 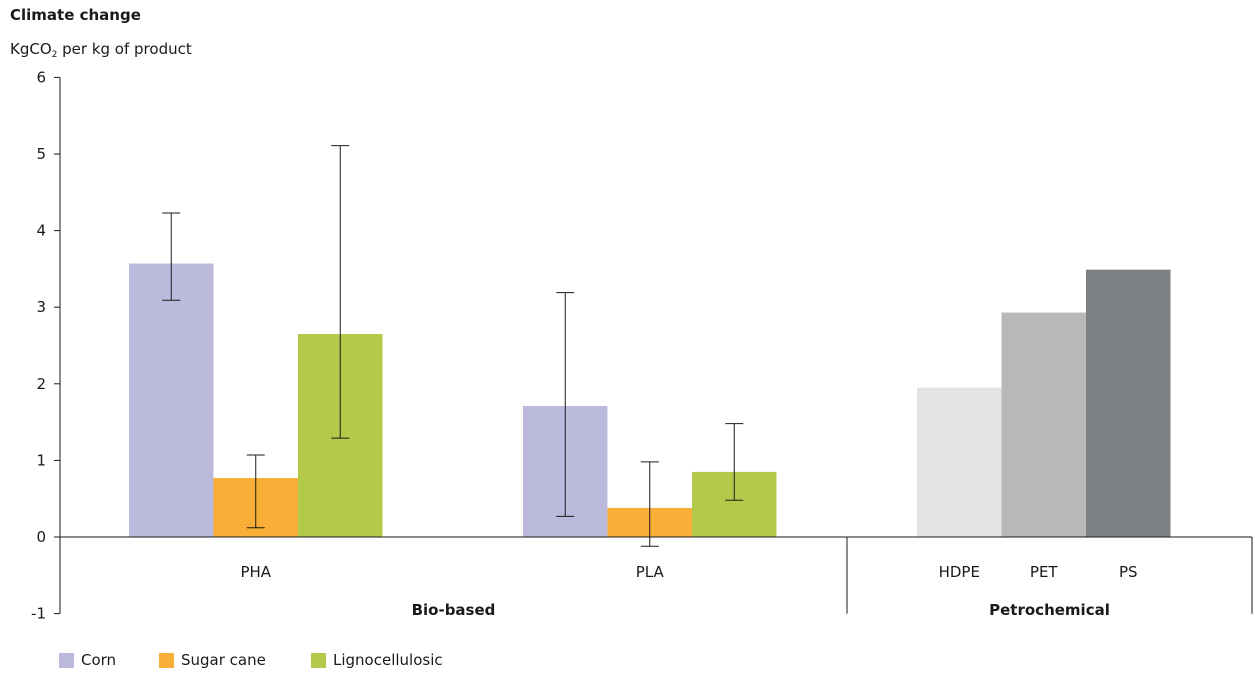 I want to click on x-tick-label: PLA, so click(x=650, y=572).